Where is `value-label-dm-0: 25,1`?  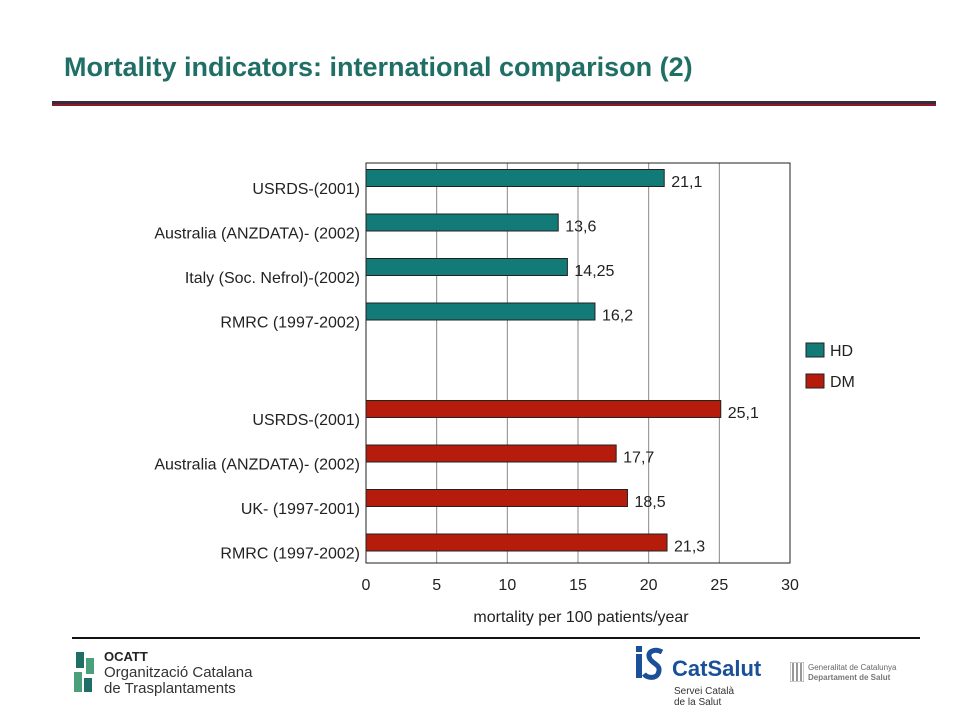
value-label-dm-0: 25,1 is located at coordinates (743, 413).